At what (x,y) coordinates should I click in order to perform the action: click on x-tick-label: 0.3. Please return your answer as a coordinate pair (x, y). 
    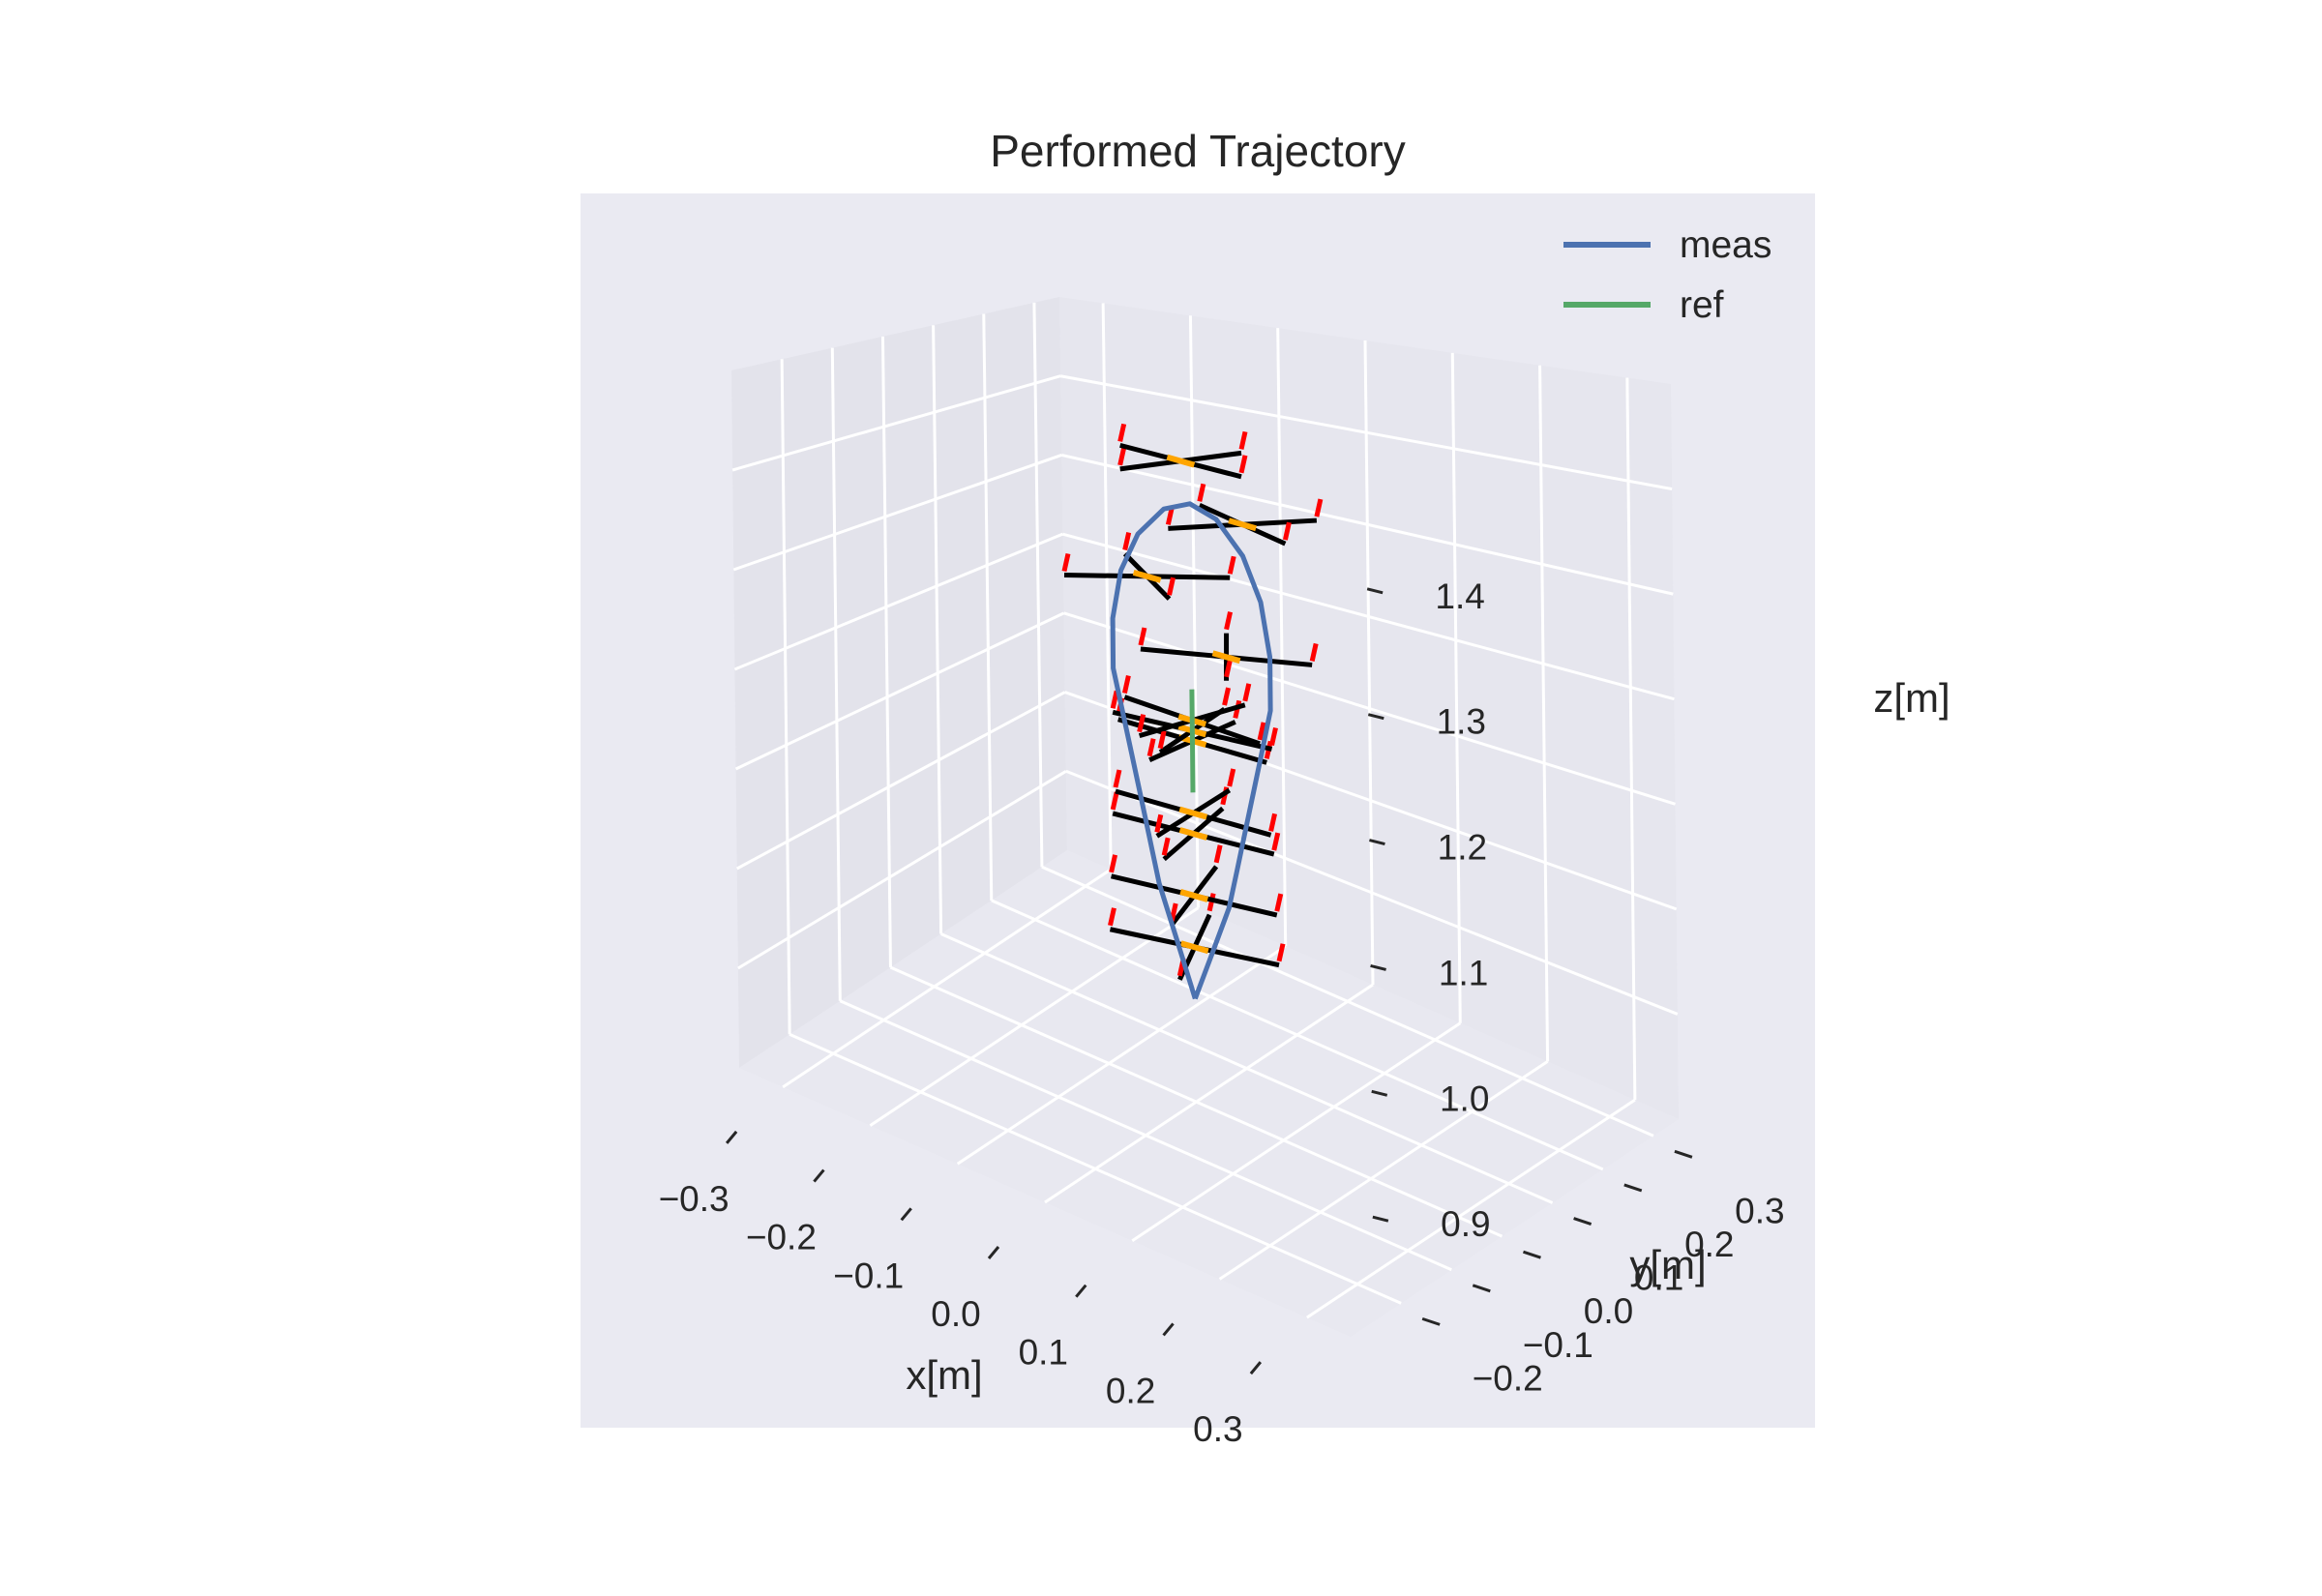
    Looking at the image, I should click on (1217, 1429).